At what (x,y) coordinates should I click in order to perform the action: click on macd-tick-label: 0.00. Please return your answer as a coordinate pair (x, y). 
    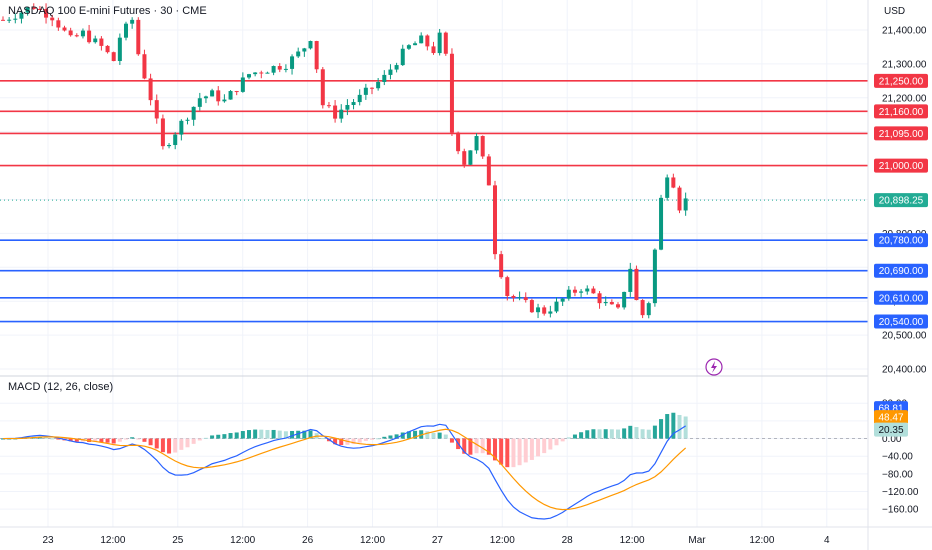
    Looking at the image, I should click on (892, 439).